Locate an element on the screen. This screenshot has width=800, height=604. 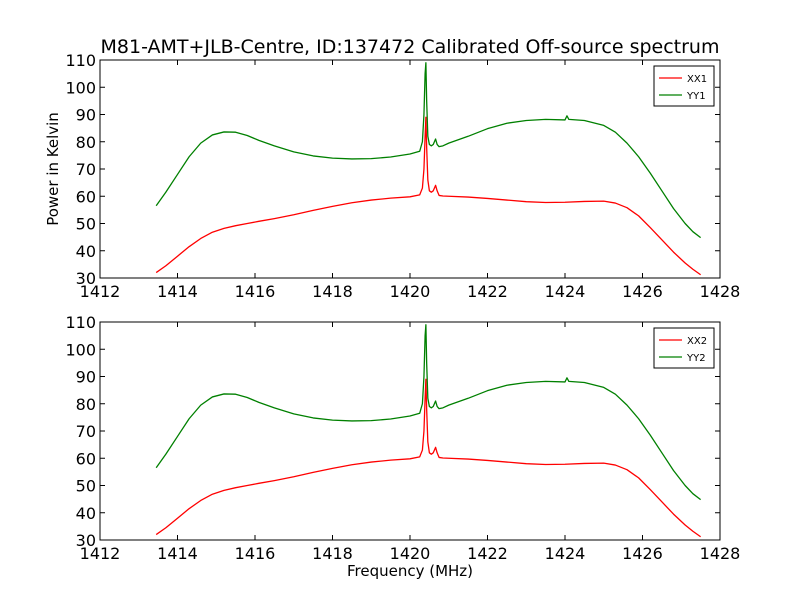
legend-label-yy1: YY1 is located at coordinates (696, 96).